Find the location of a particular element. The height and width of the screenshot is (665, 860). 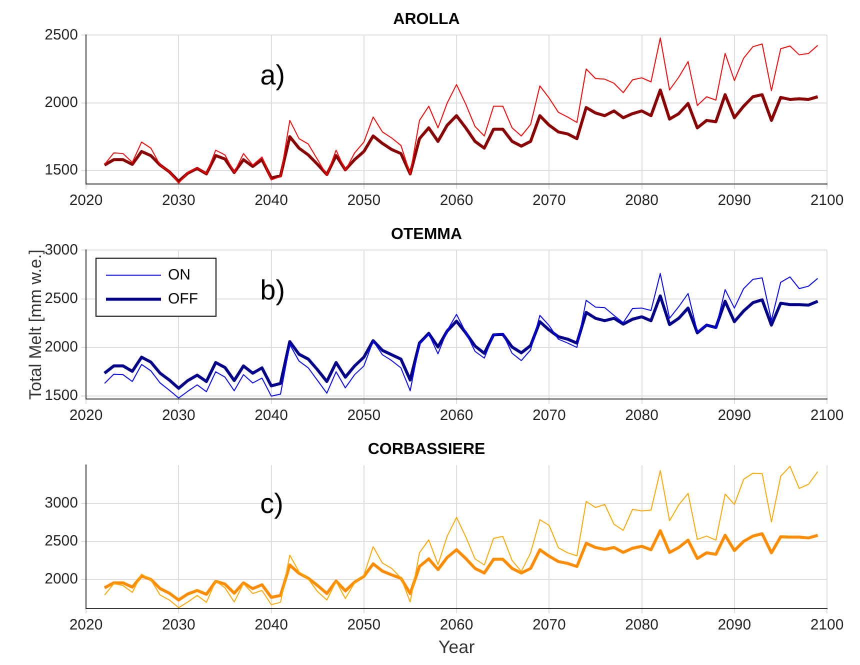

legend-label: OFF is located at coordinates (183, 299).